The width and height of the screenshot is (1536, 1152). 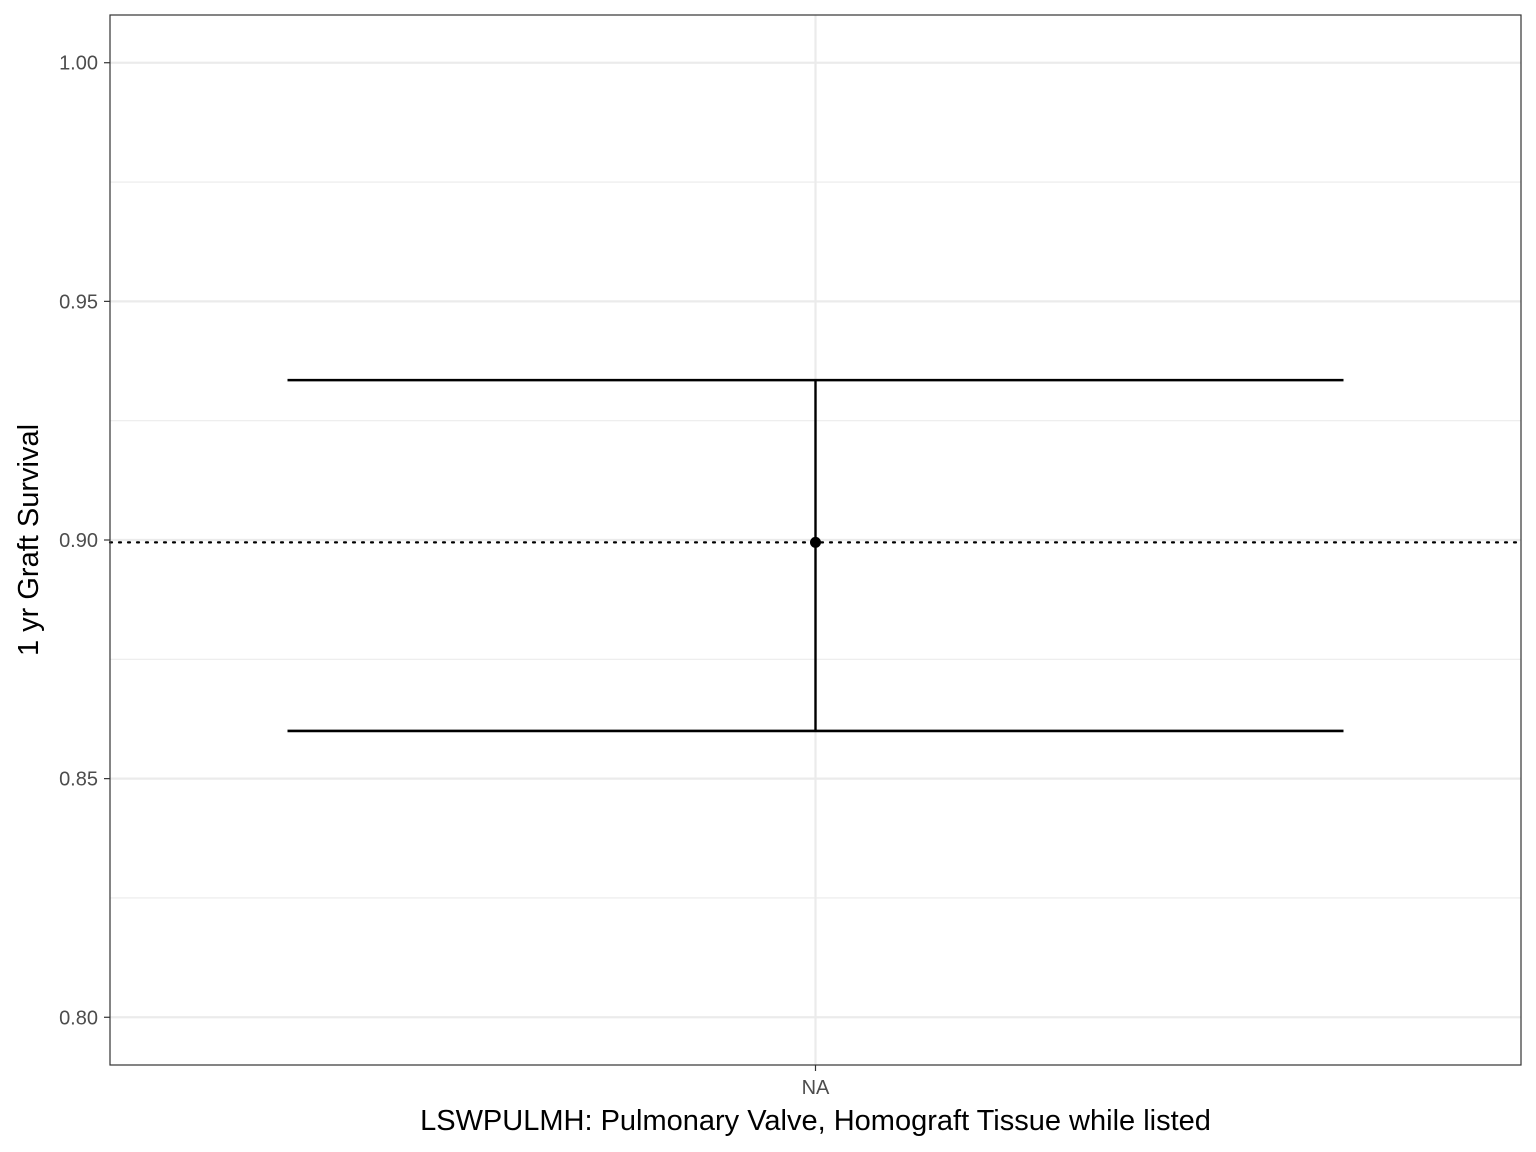 I want to click on x-axis: NA, so click(x=816, y=1082).